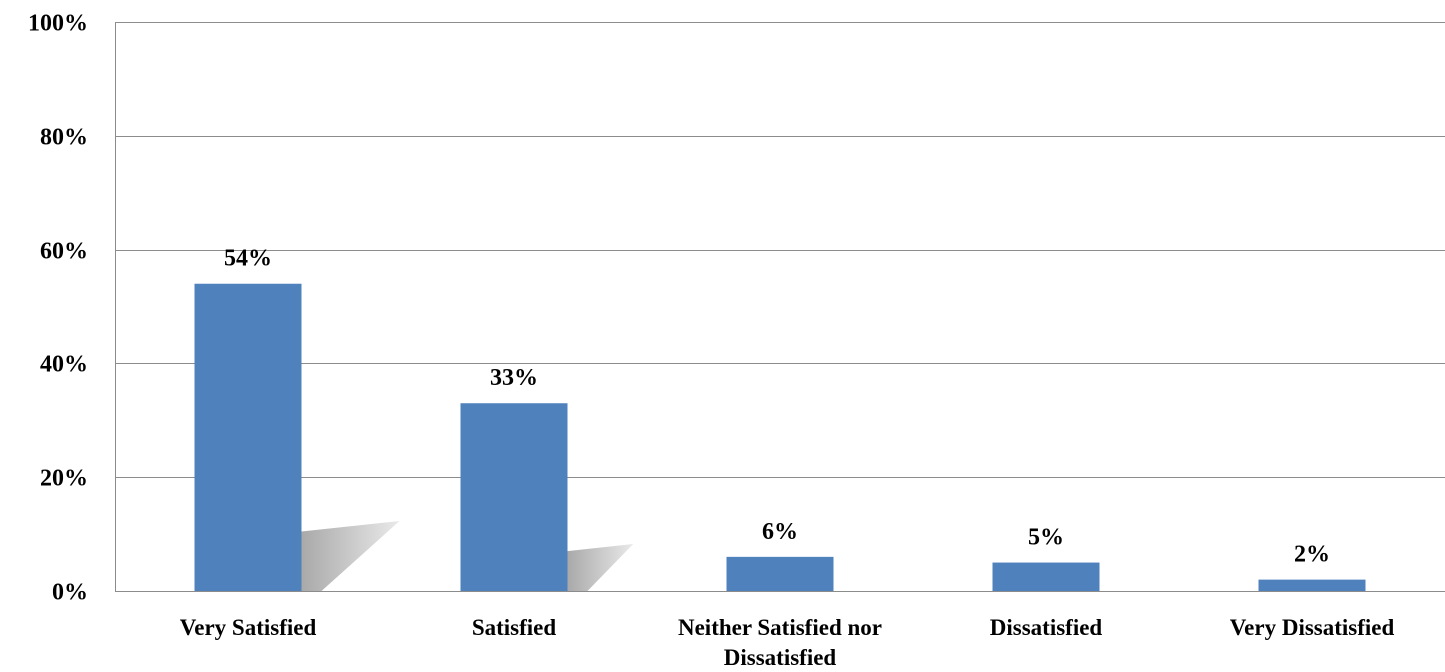 The image size is (1445, 672). What do you see at coordinates (1046, 538) in the screenshot?
I see `data-label: 5%` at bounding box center [1046, 538].